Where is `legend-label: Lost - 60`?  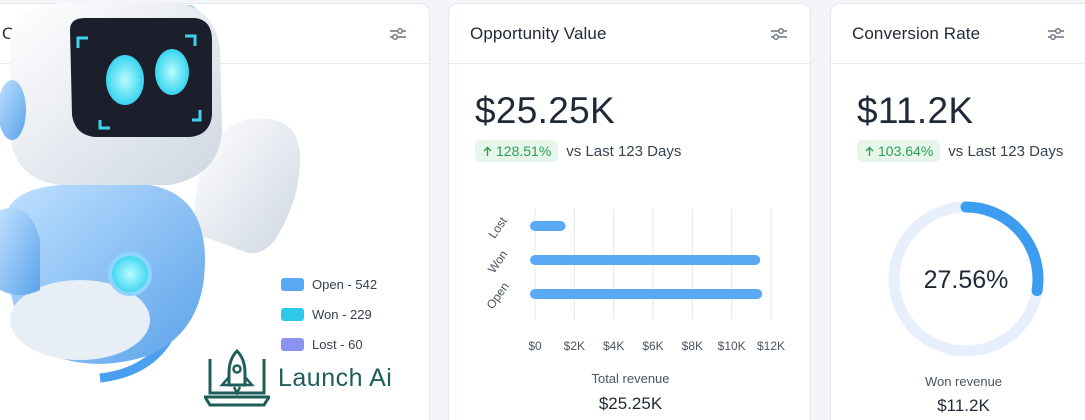
legend-label: Lost - 60 is located at coordinates (337, 344).